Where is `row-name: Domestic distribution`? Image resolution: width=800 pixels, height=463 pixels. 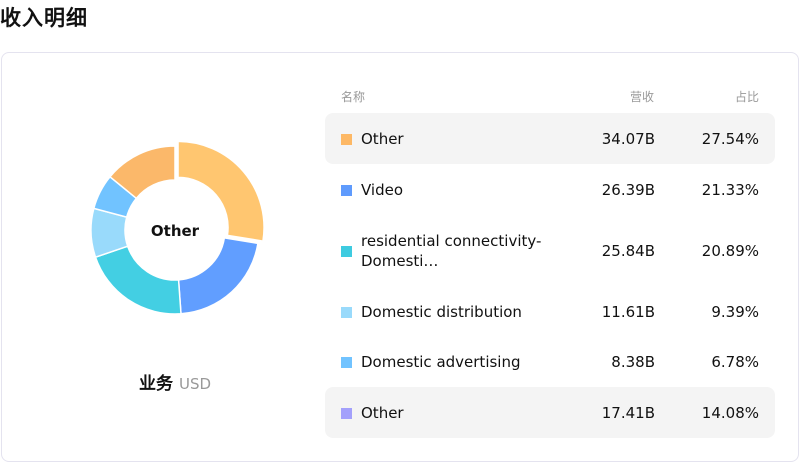 row-name: Domestic distribution is located at coordinates (441, 311).